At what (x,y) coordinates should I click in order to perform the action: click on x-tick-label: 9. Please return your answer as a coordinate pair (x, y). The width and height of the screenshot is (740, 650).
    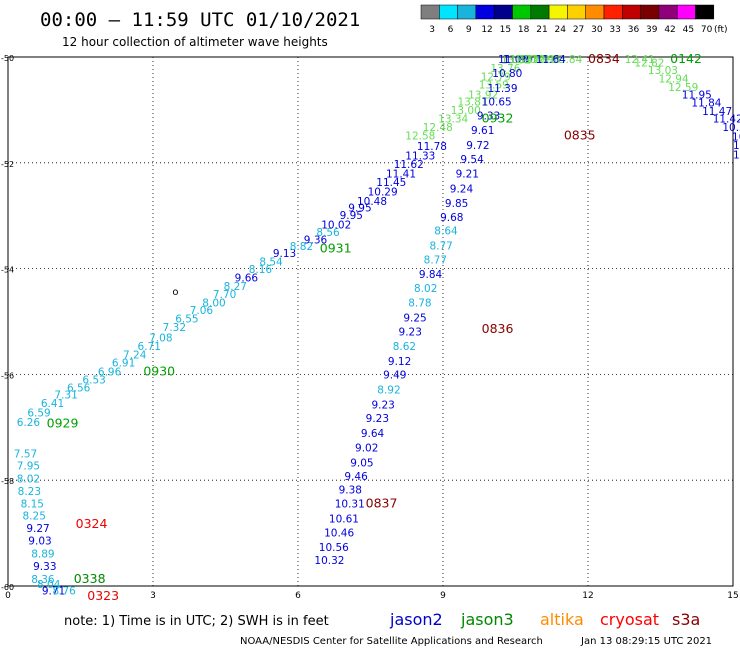
    Looking at the image, I should click on (443, 596).